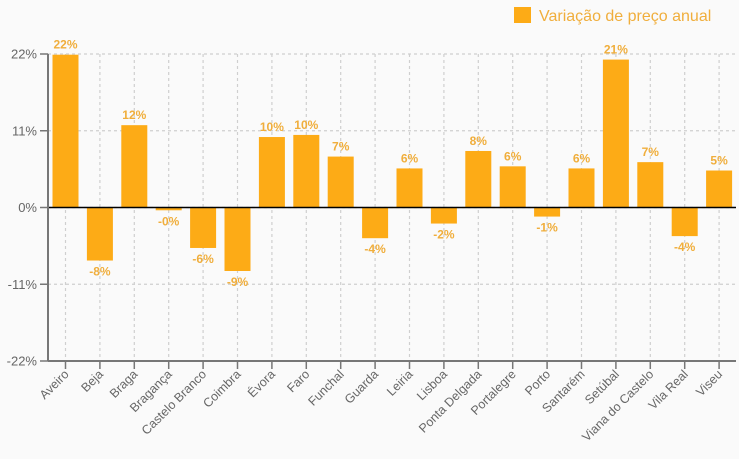 This screenshot has width=739, height=459. Describe the element at coordinates (23, 284) in the screenshot. I see `y-tick-label: -11%` at that location.